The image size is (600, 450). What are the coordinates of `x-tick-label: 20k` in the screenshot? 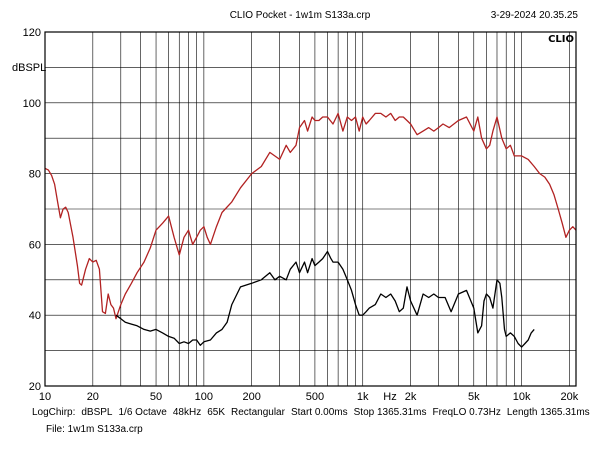 It's located at (570, 397).